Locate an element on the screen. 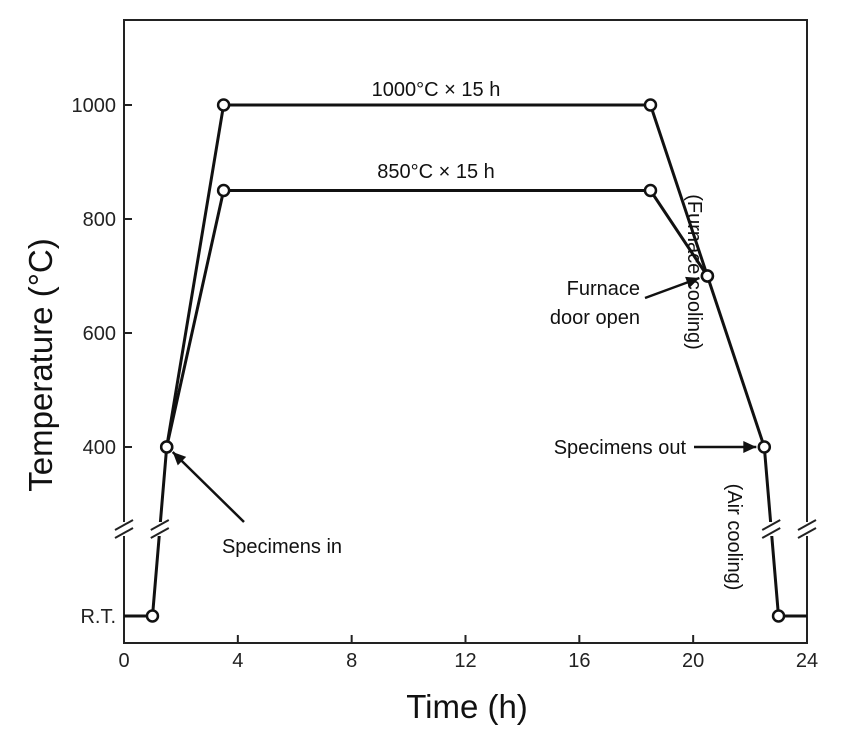 The height and width of the screenshot is (739, 841). y-tick-label-600: 600 is located at coordinates (99, 334).